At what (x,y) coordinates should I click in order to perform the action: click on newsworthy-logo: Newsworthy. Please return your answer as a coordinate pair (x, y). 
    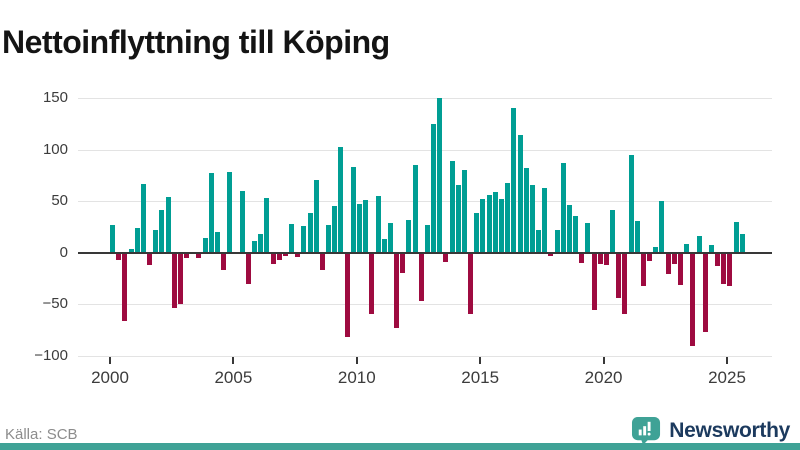
    Looking at the image, I should click on (710, 431).